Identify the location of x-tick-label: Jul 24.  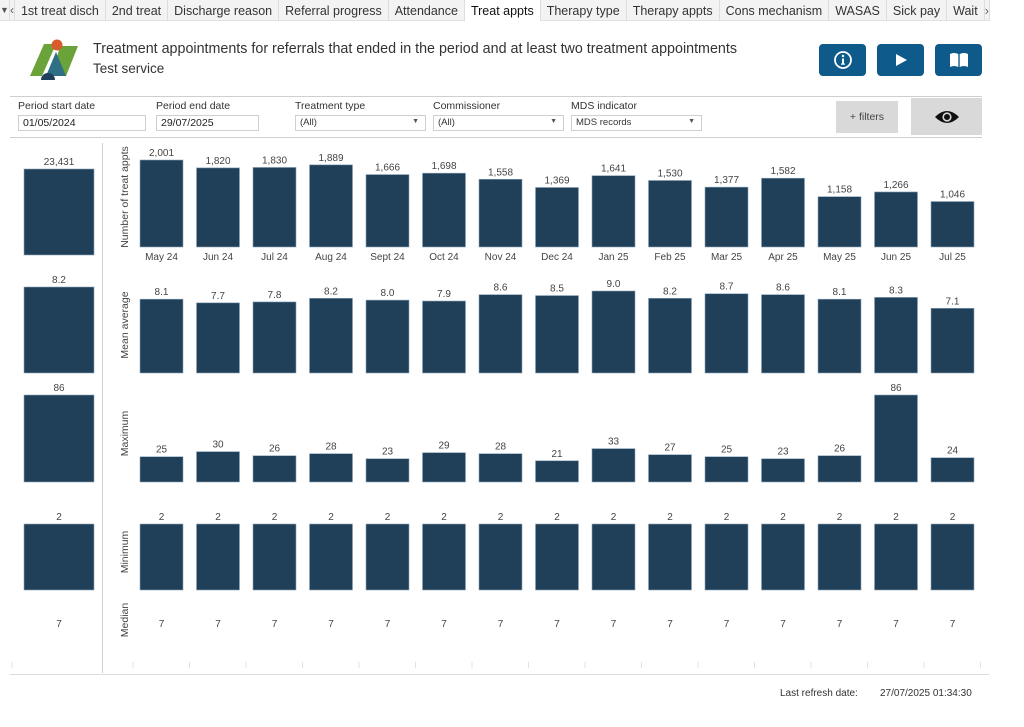
(274, 257).